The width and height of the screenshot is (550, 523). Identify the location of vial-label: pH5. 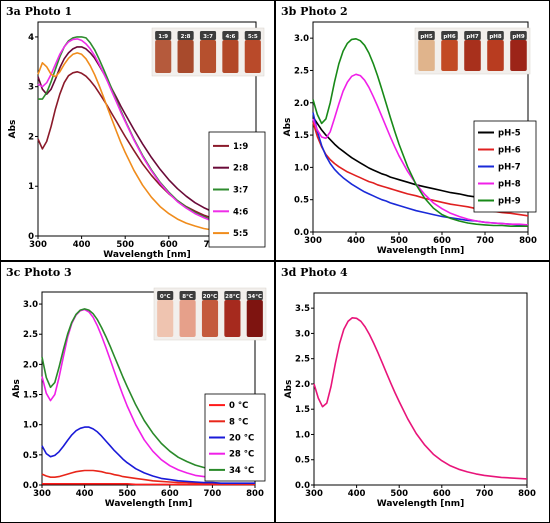
(426, 37).